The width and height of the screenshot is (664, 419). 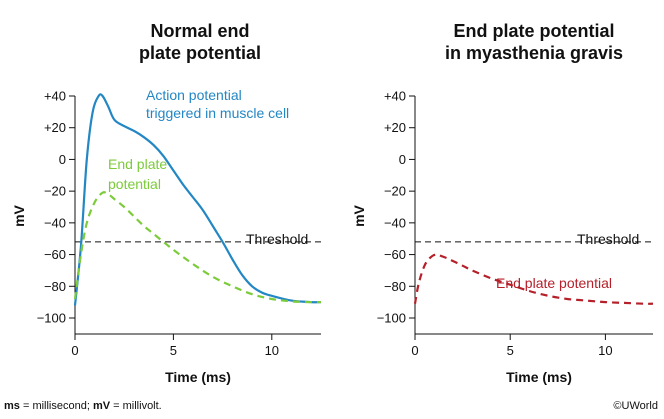 What do you see at coordinates (533, 31) in the screenshot?
I see `chart-title-mg-line1: End plate potential` at bounding box center [533, 31].